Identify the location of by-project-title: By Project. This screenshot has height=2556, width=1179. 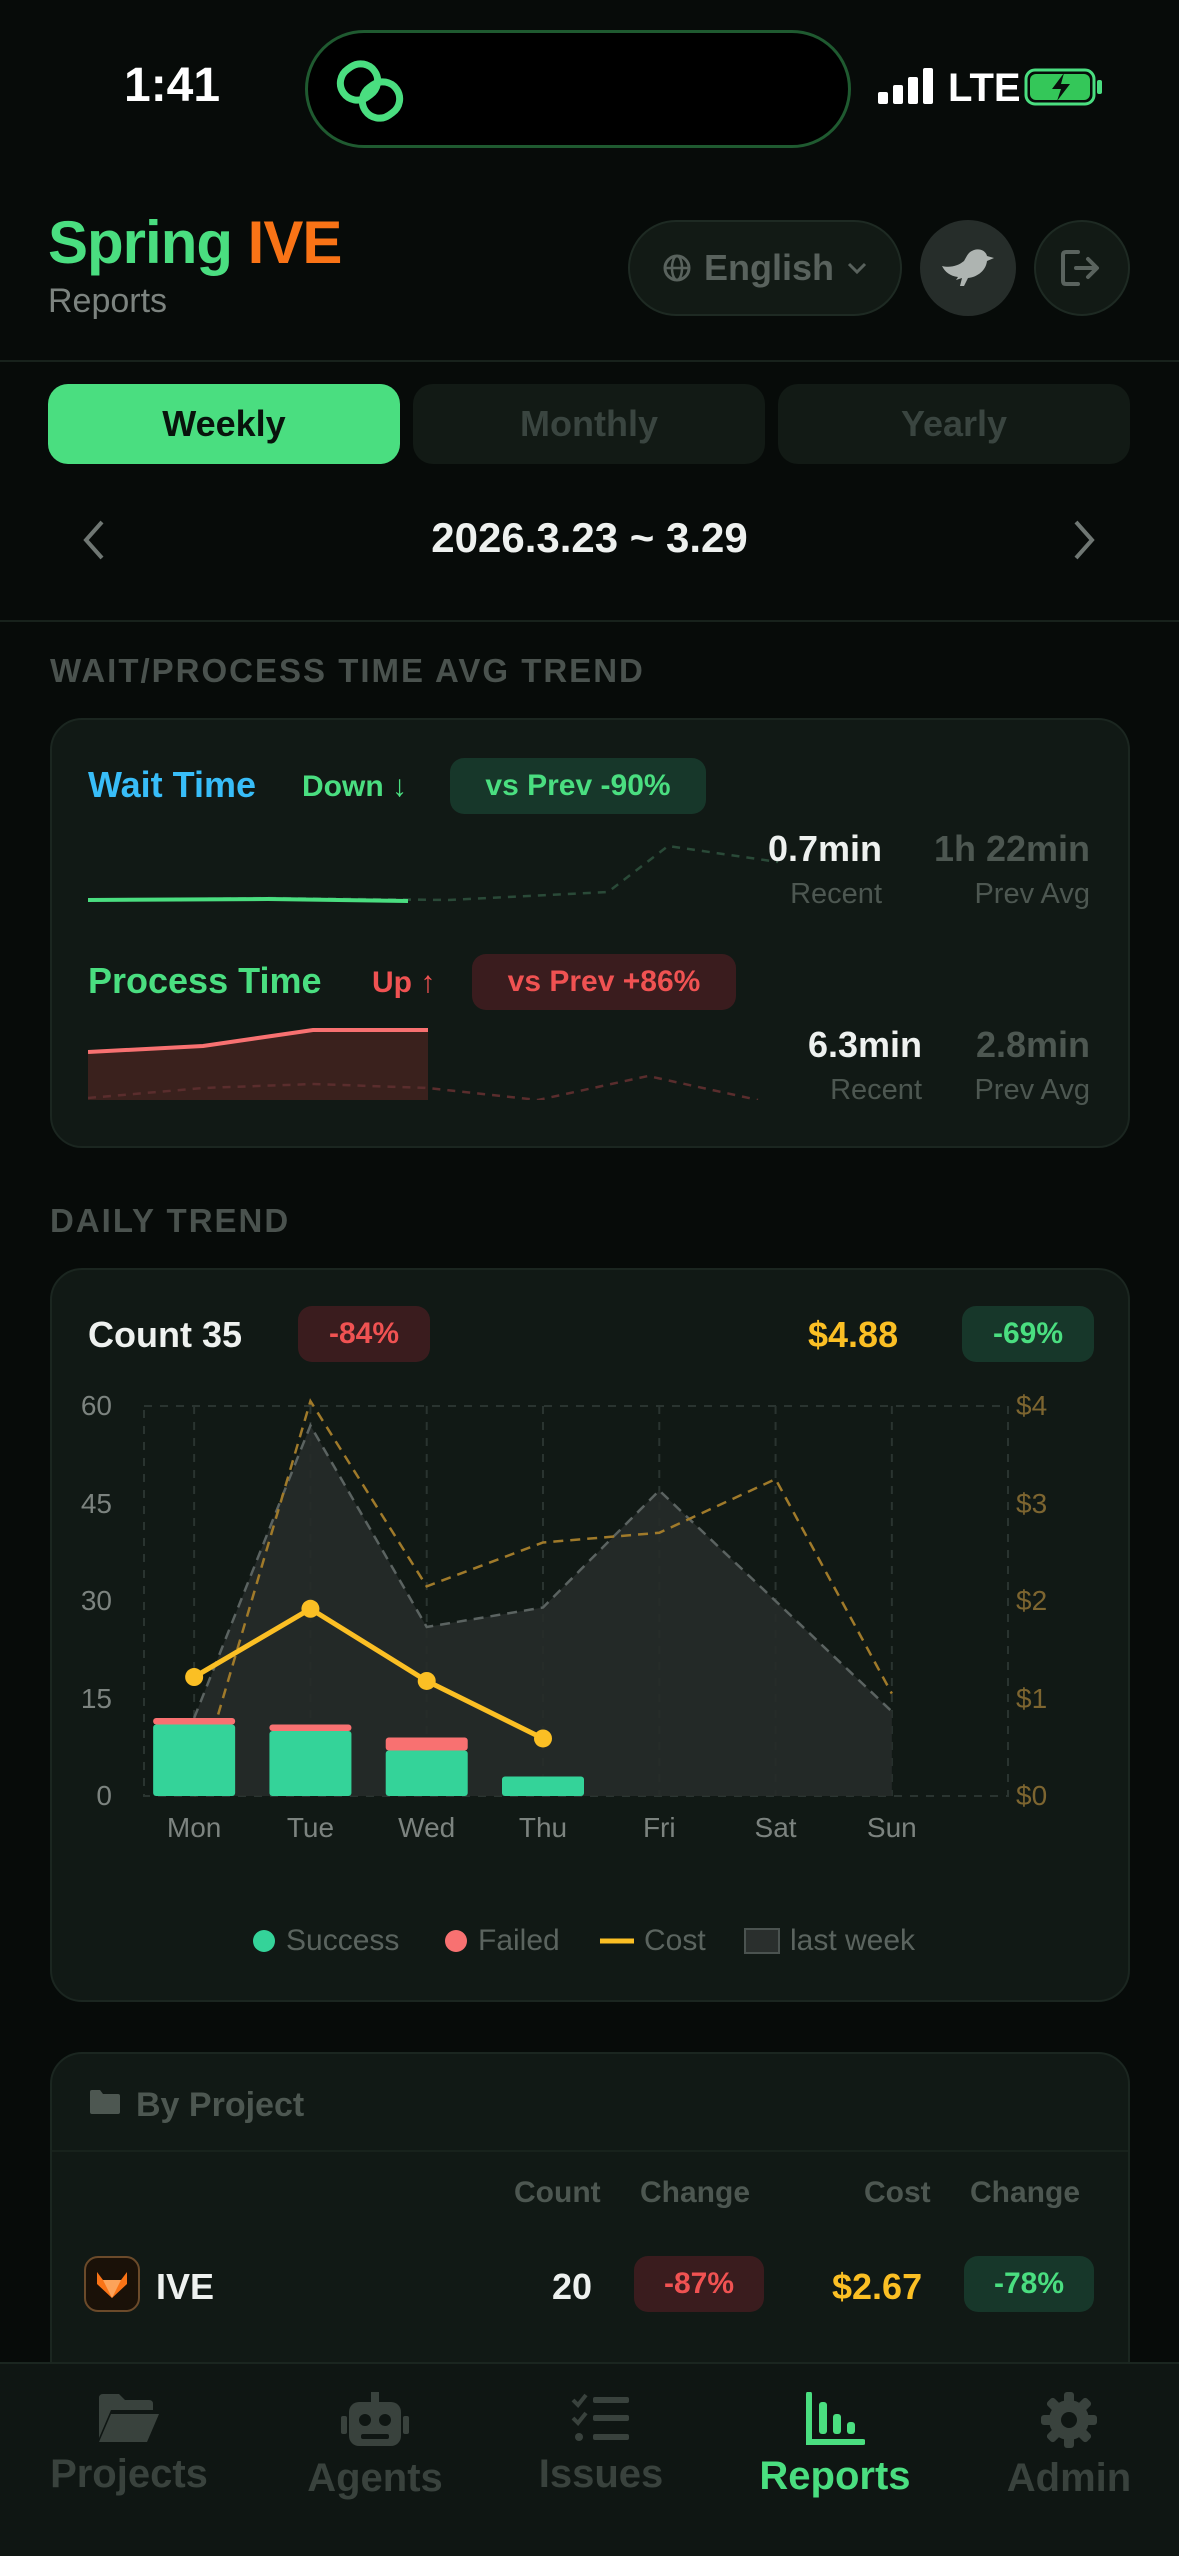
(220, 2105).